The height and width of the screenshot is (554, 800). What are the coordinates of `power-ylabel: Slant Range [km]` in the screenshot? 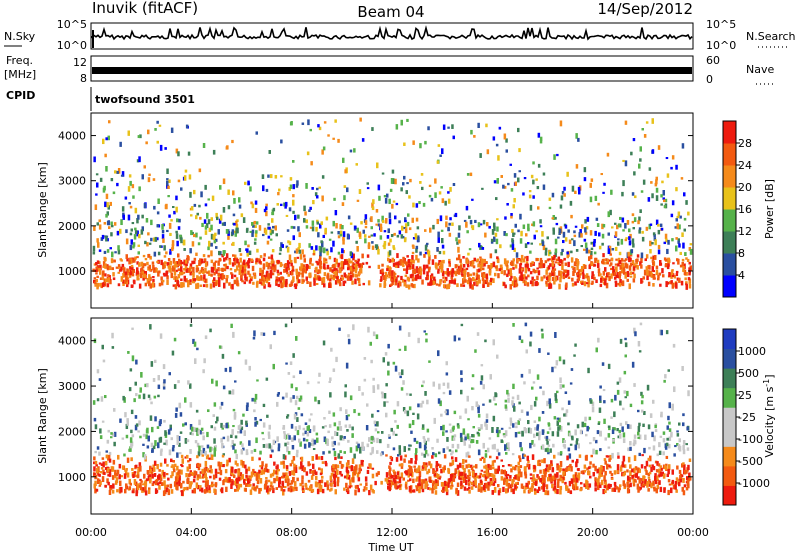 It's located at (42, 210).